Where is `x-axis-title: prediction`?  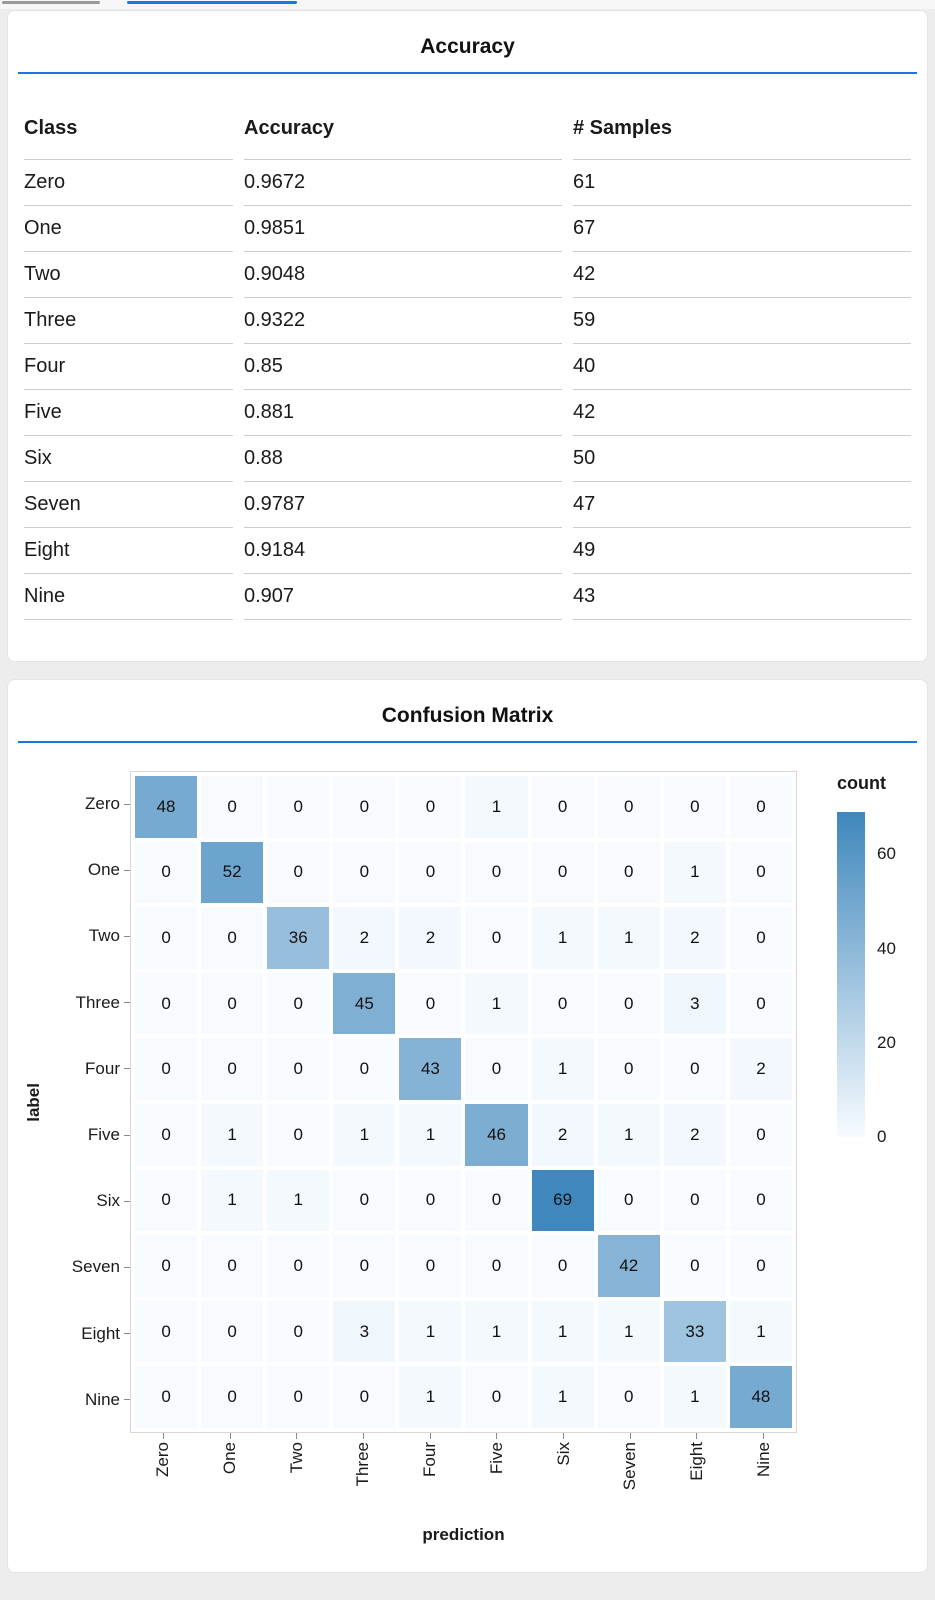 x-axis-title: prediction is located at coordinates (463, 1534).